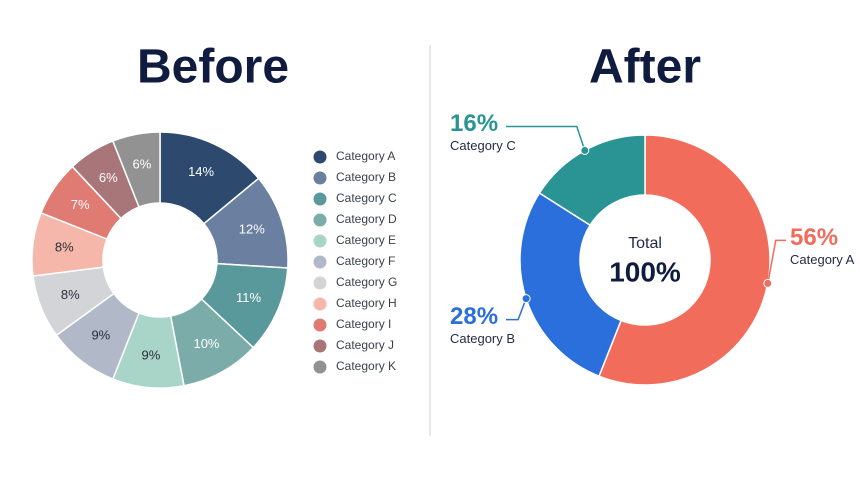 This screenshot has height=483, width=860. I want to click on chart-title: After, so click(645, 67).